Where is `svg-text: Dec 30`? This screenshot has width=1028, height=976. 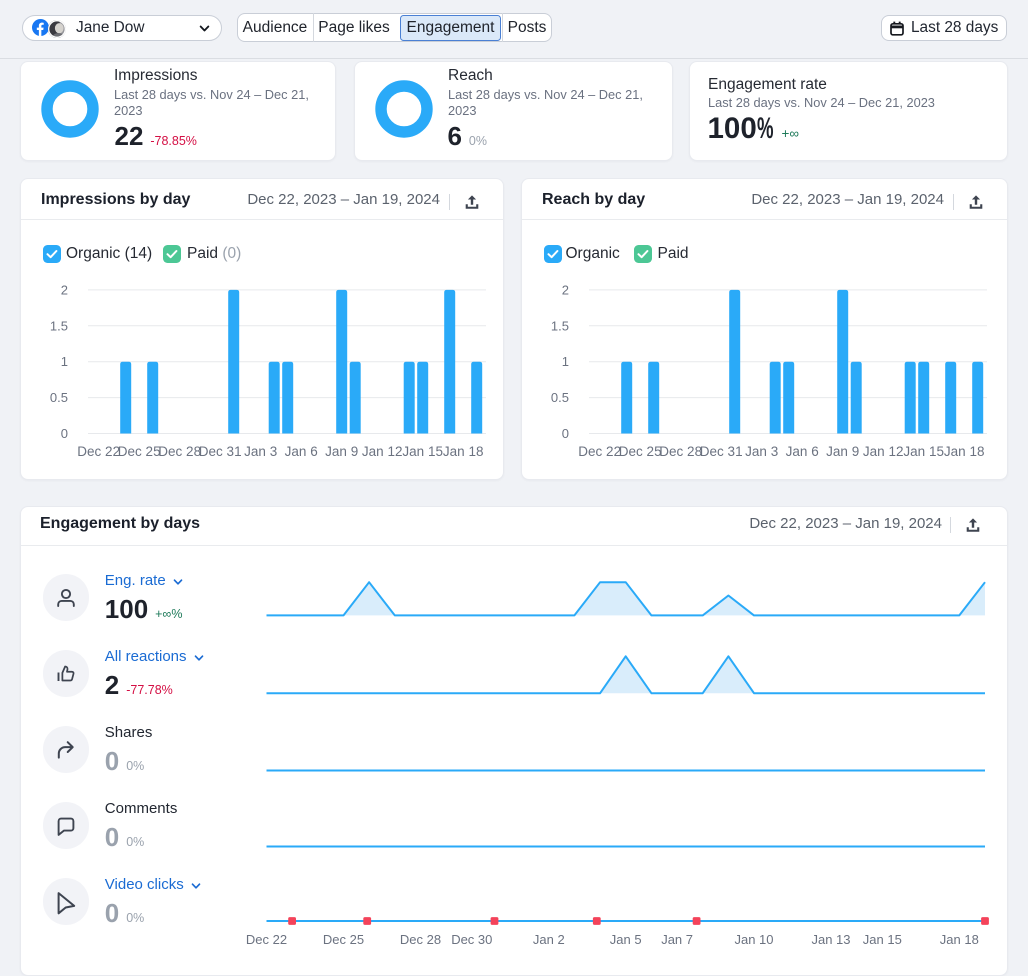 svg-text: Dec 30 is located at coordinates (471, 939).